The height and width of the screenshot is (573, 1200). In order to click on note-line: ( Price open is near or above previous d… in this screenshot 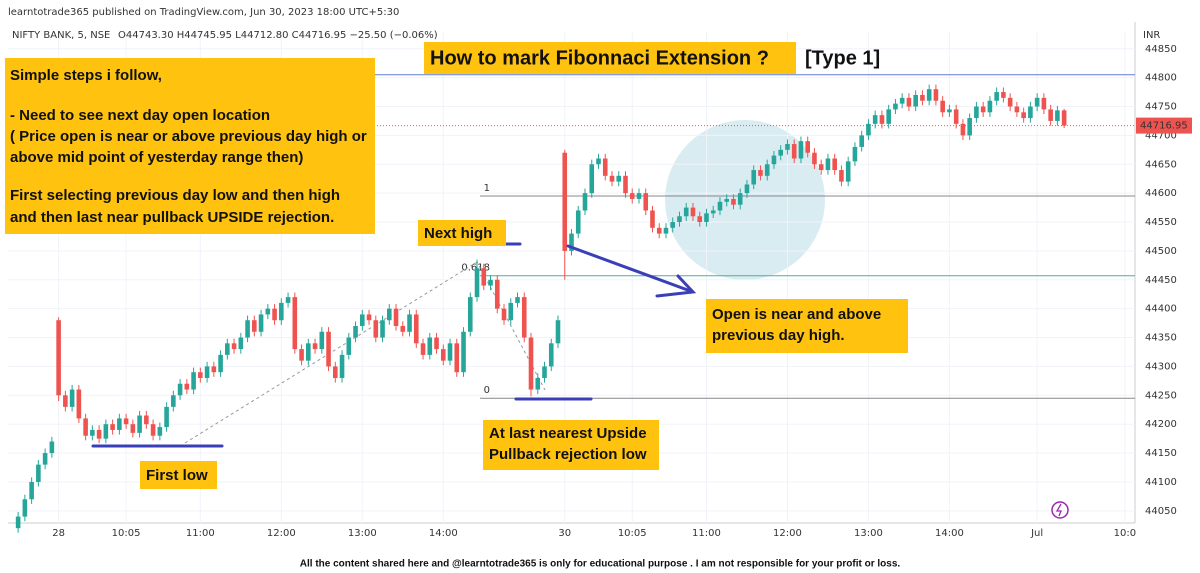, I will do `click(188, 136)`.